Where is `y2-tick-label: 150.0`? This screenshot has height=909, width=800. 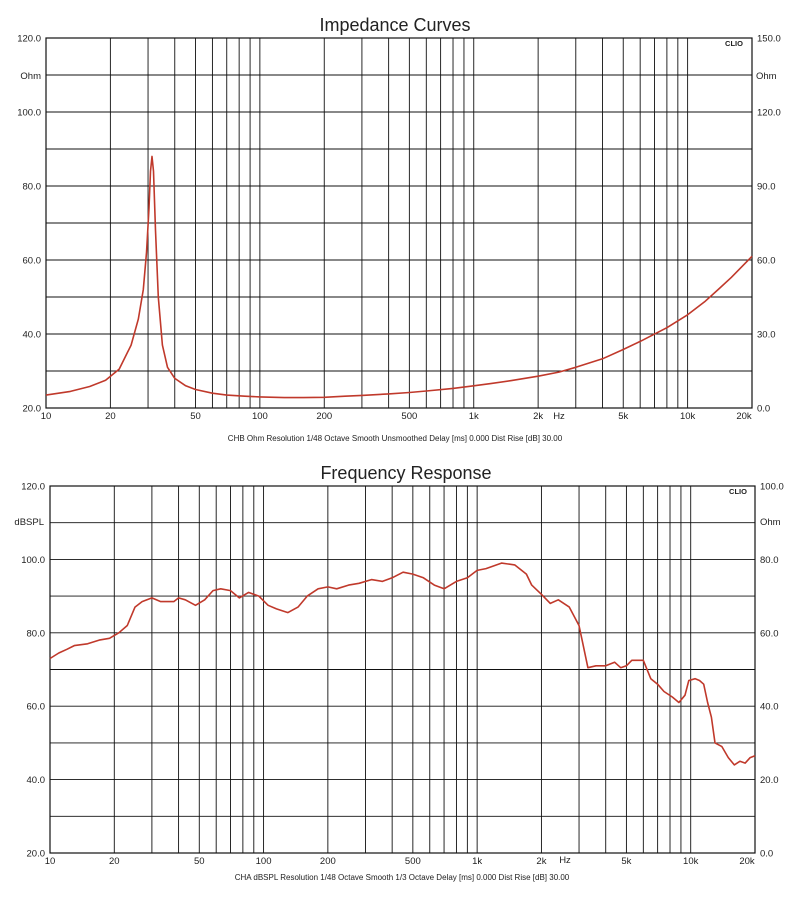
y2-tick-label: 150.0 is located at coordinates (769, 39).